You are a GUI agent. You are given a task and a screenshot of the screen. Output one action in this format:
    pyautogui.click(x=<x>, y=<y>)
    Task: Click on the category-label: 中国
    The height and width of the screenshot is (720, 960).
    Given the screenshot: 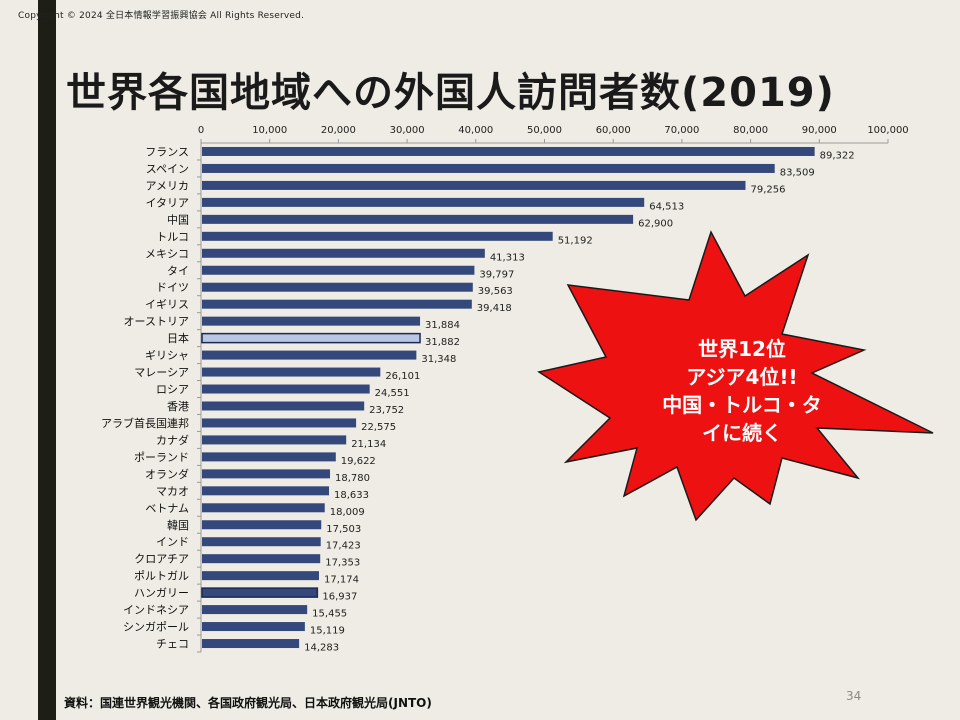 What is the action you would take?
    pyautogui.click(x=178, y=219)
    